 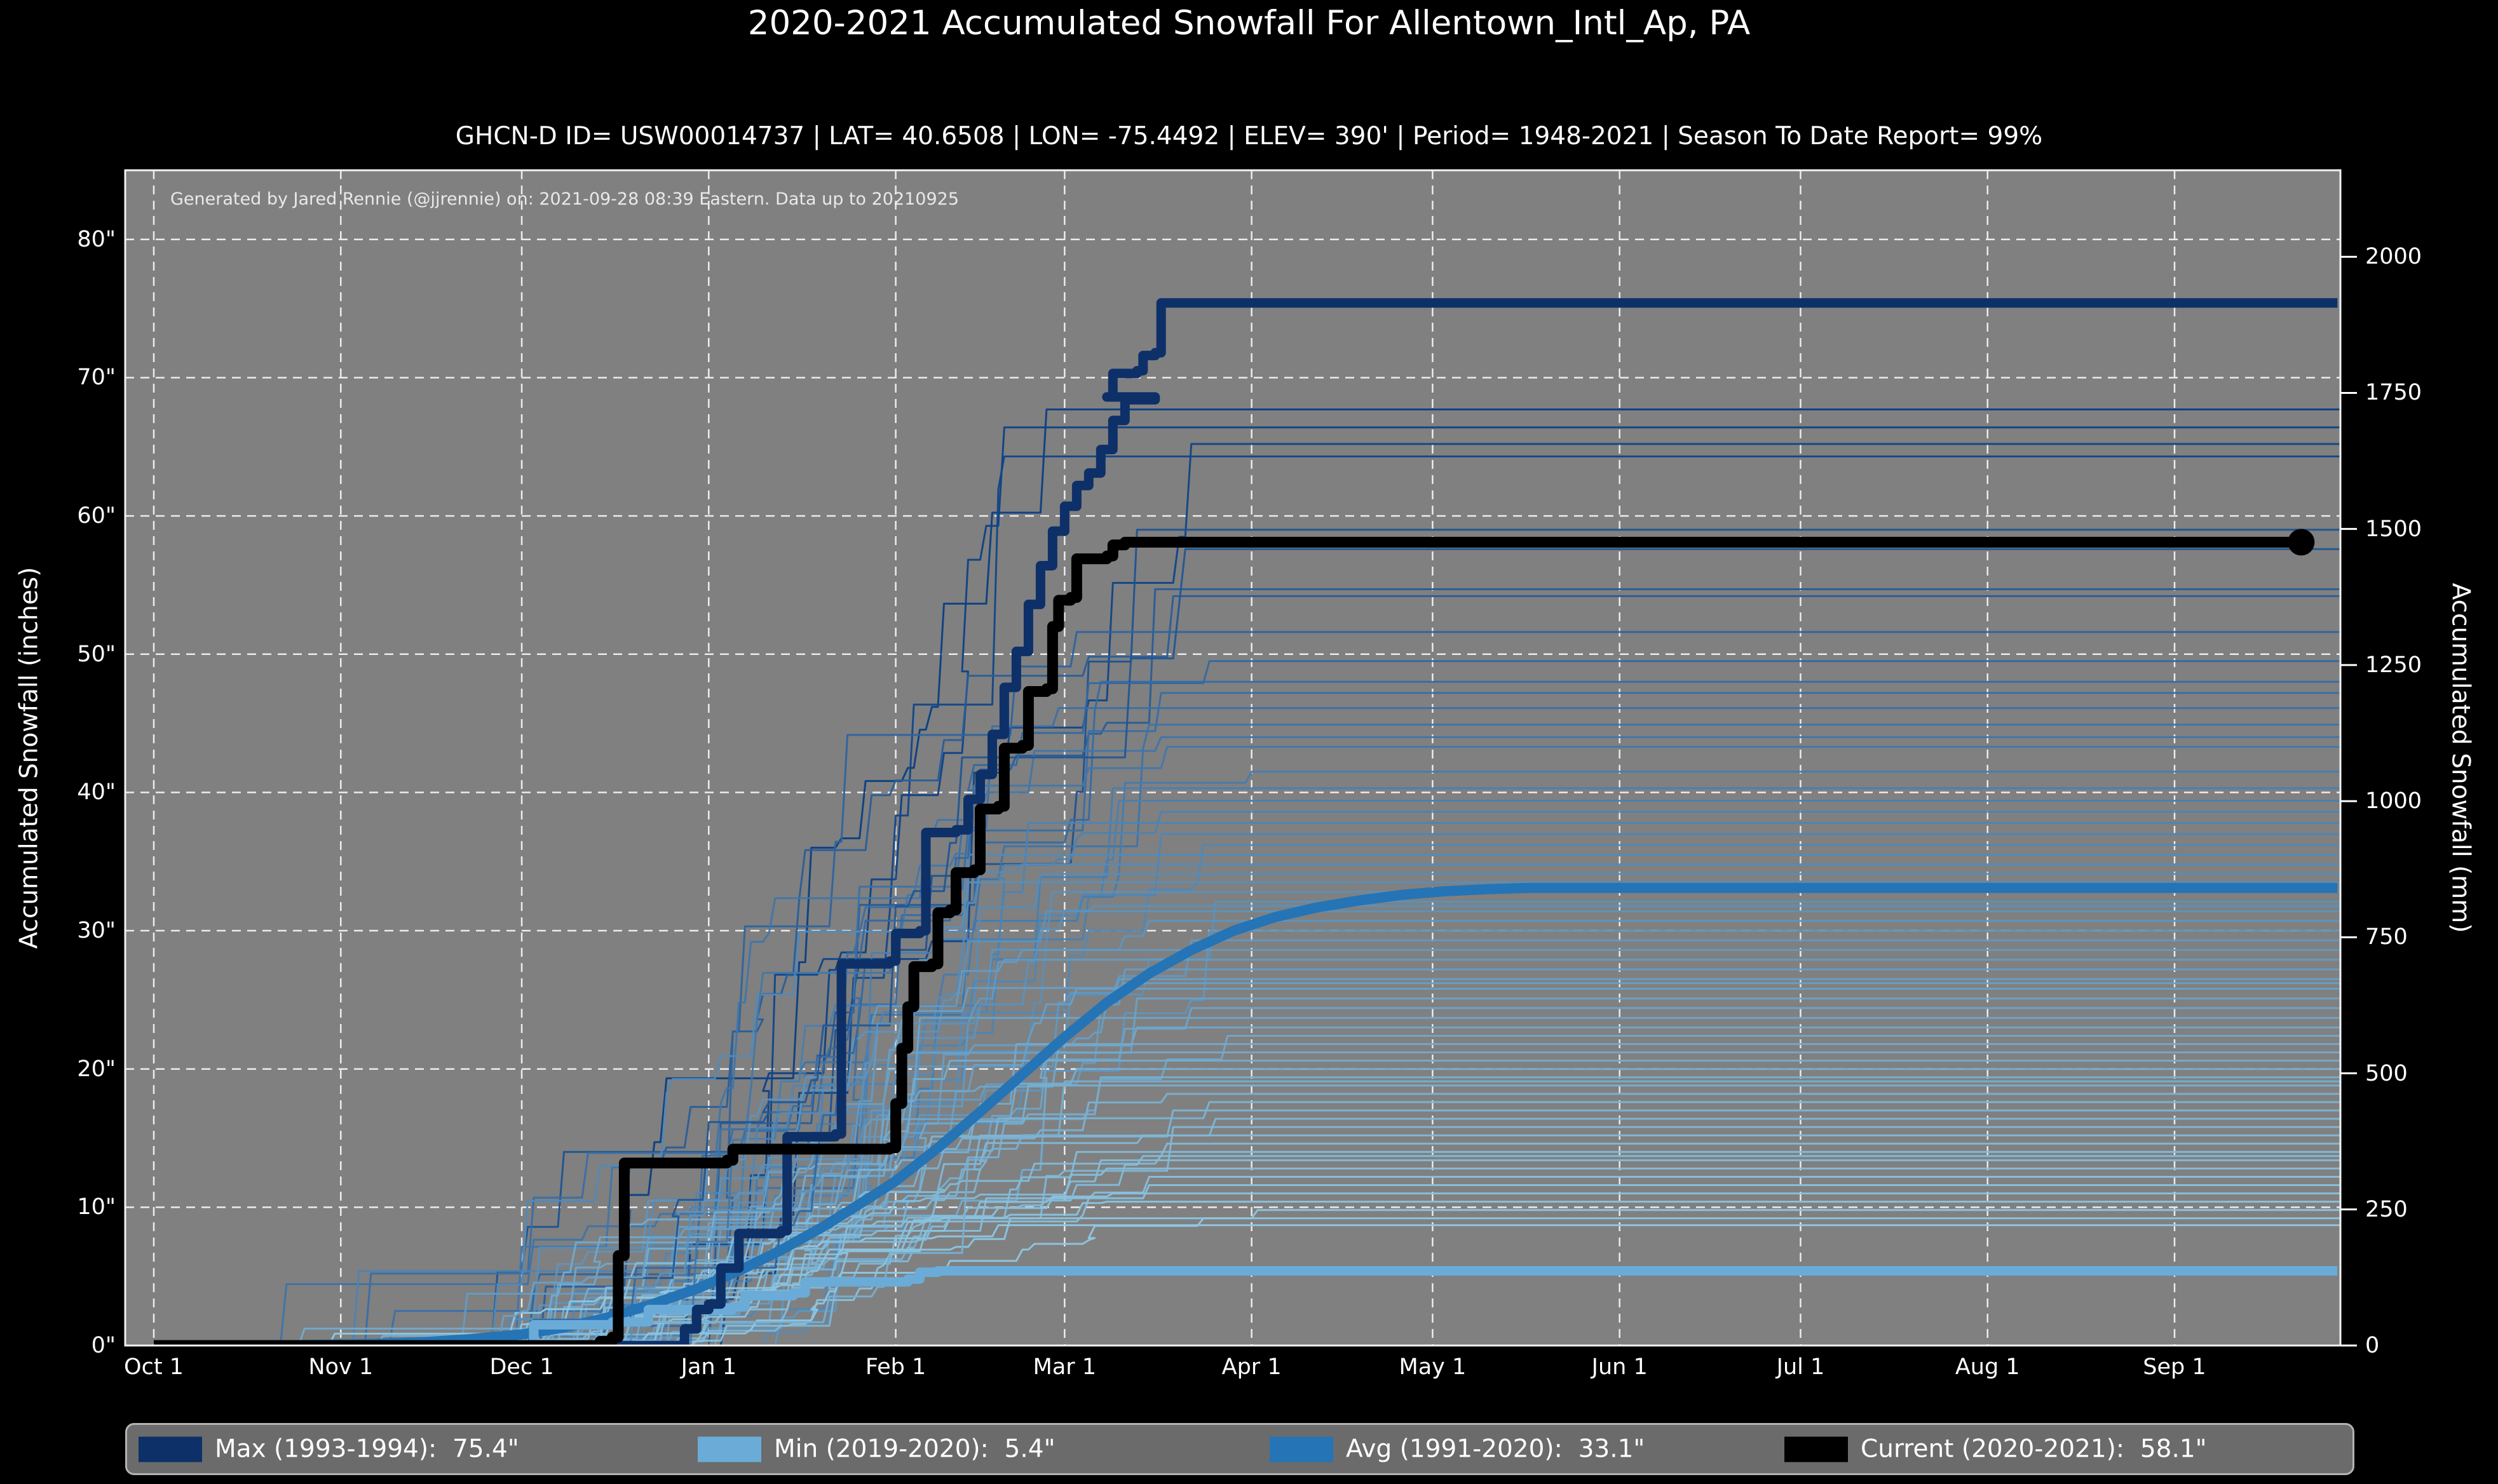 I want to click on right-tick-marks, so click(x=2348, y=801).